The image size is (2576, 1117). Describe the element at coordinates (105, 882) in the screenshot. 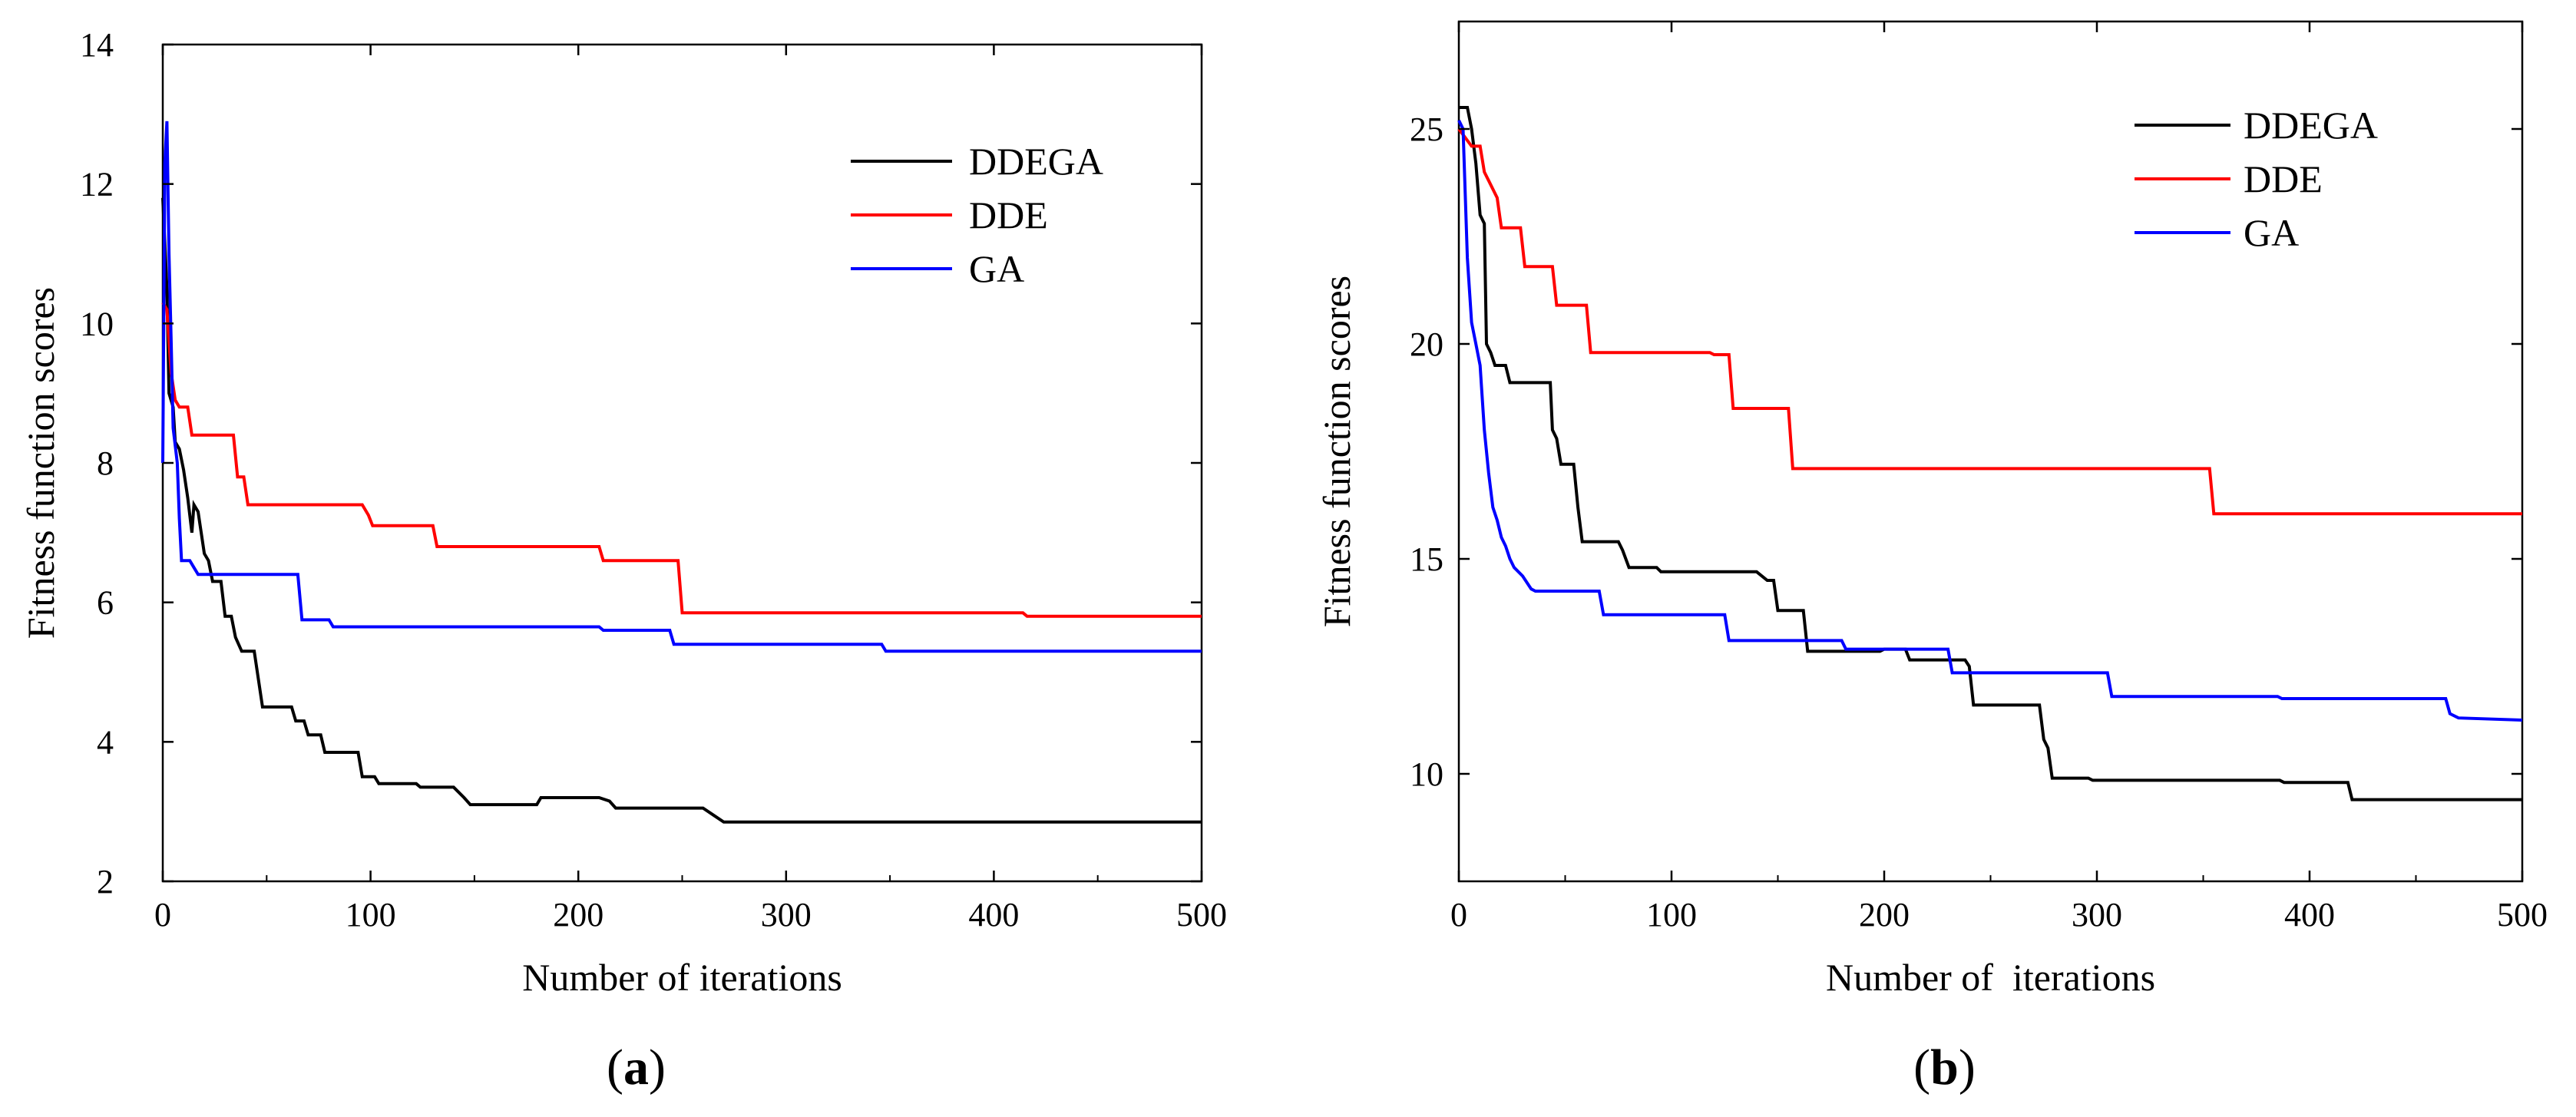

I see `y-tick-label: 2` at that location.